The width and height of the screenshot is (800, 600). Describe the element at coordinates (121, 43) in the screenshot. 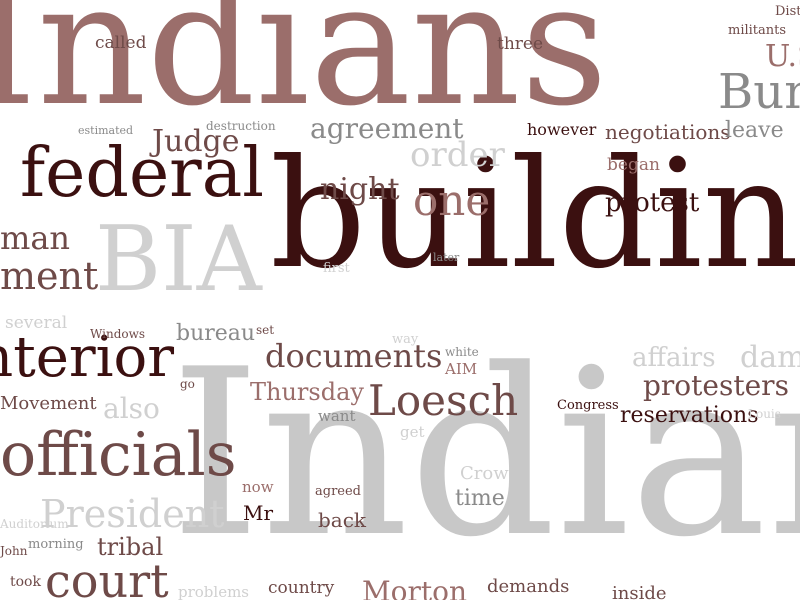

I see `word-called: called` at that location.